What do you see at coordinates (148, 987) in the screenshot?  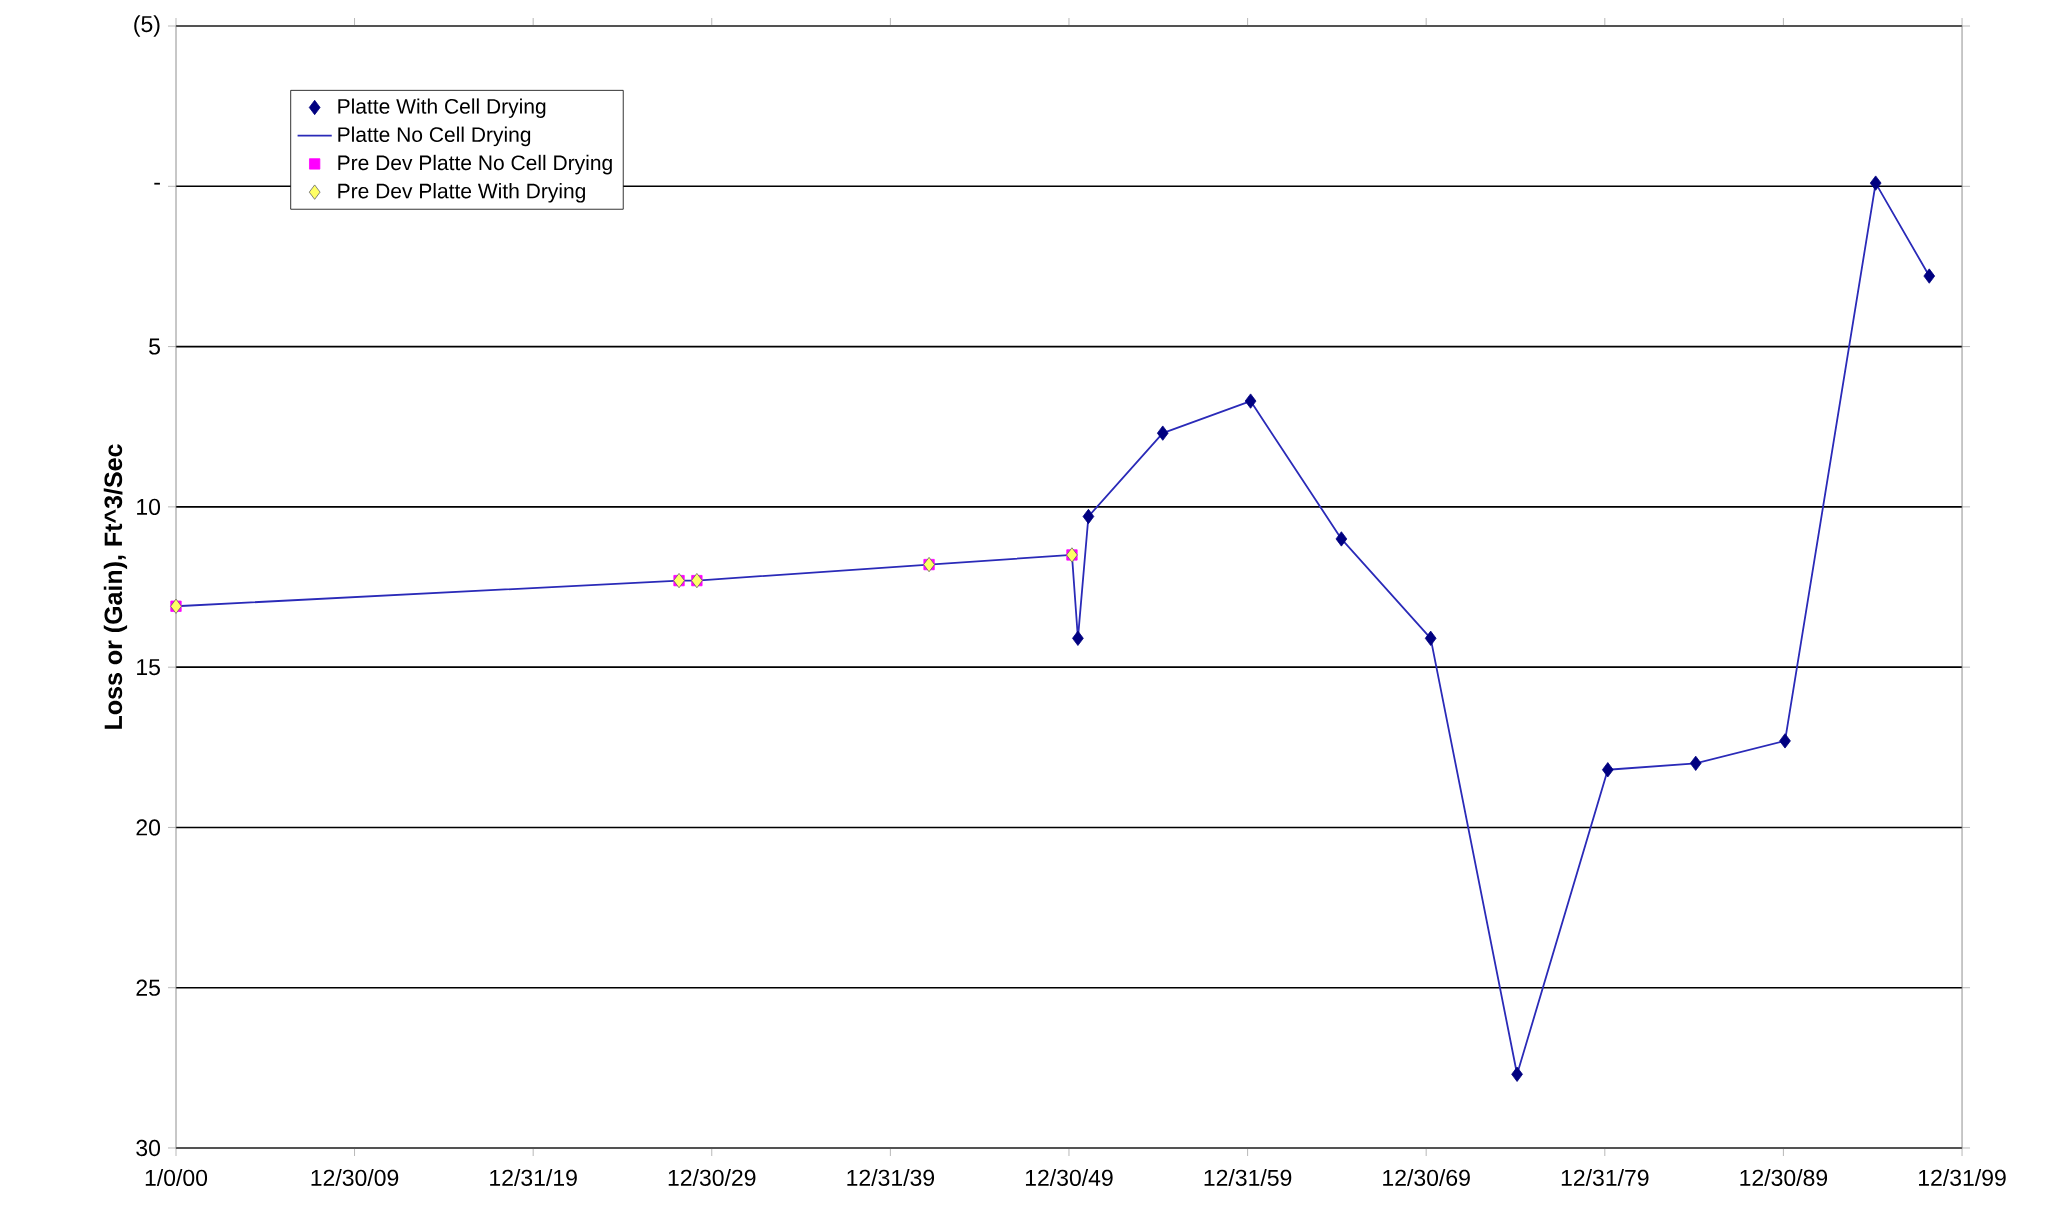 I see `y-tick-label: 25` at bounding box center [148, 987].